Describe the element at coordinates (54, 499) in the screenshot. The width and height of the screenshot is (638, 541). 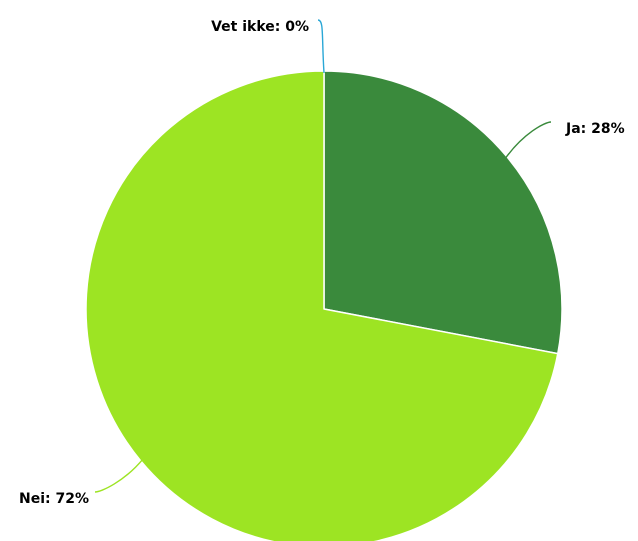
I see `data-label-nei: Nei: 72%` at that location.